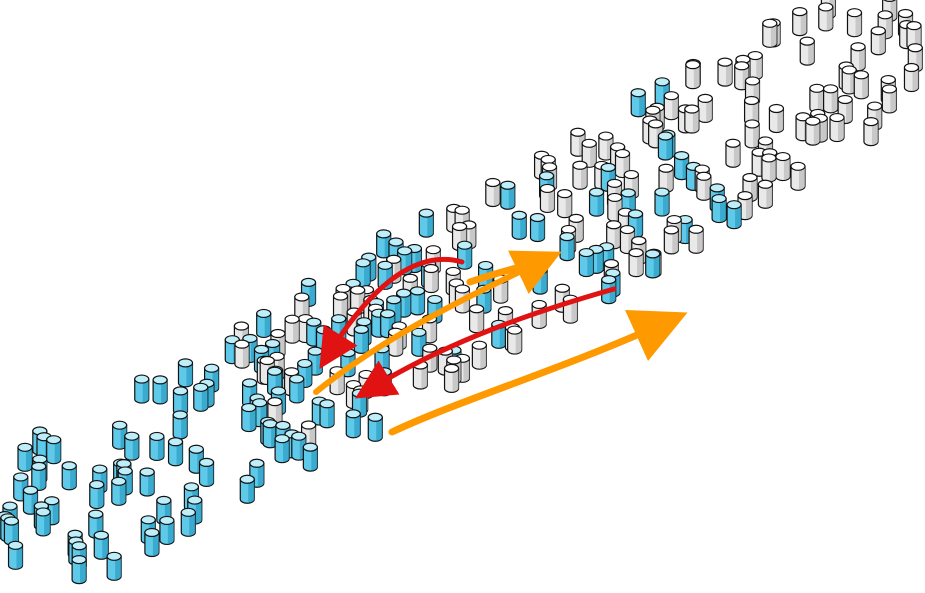  I want to click on flow-arrow-orange-1-tail, so click(505, 272).